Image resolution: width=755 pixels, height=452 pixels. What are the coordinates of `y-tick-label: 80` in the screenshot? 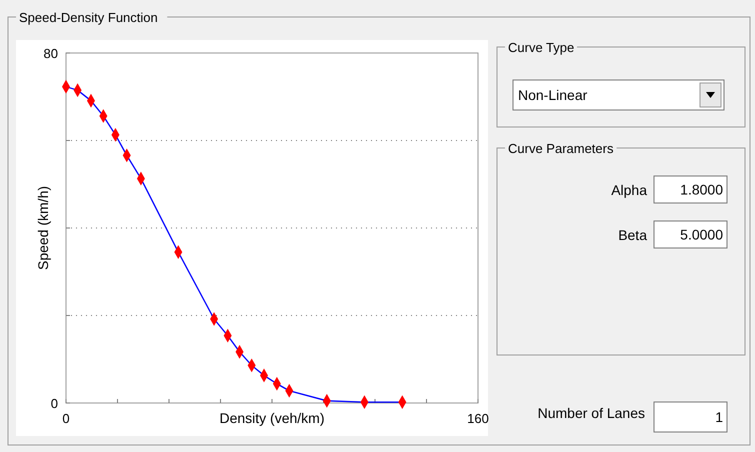 It's located at (51, 53).